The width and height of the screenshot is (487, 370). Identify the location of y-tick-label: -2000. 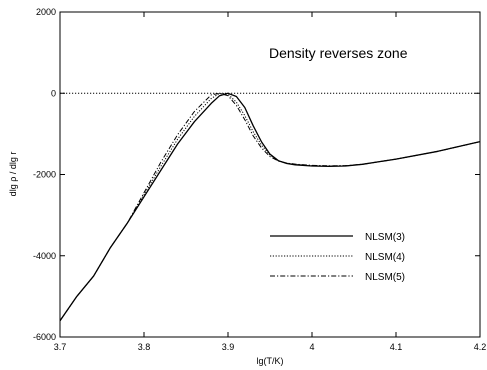
(44, 175).